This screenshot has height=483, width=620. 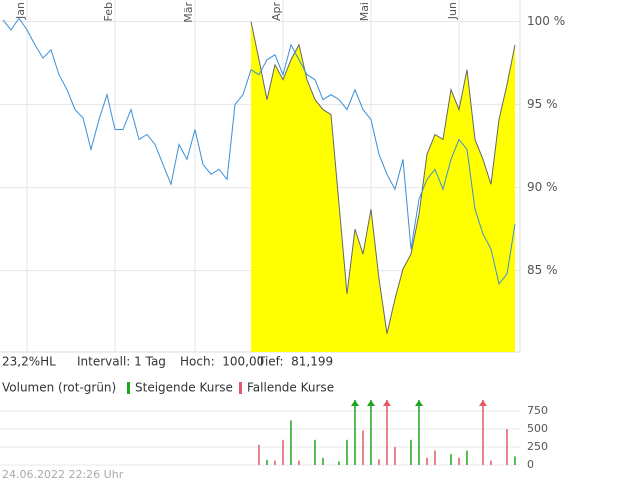 What do you see at coordinates (184, 388) in the screenshot?
I see `legend-label: Steigende Kurse` at bounding box center [184, 388].